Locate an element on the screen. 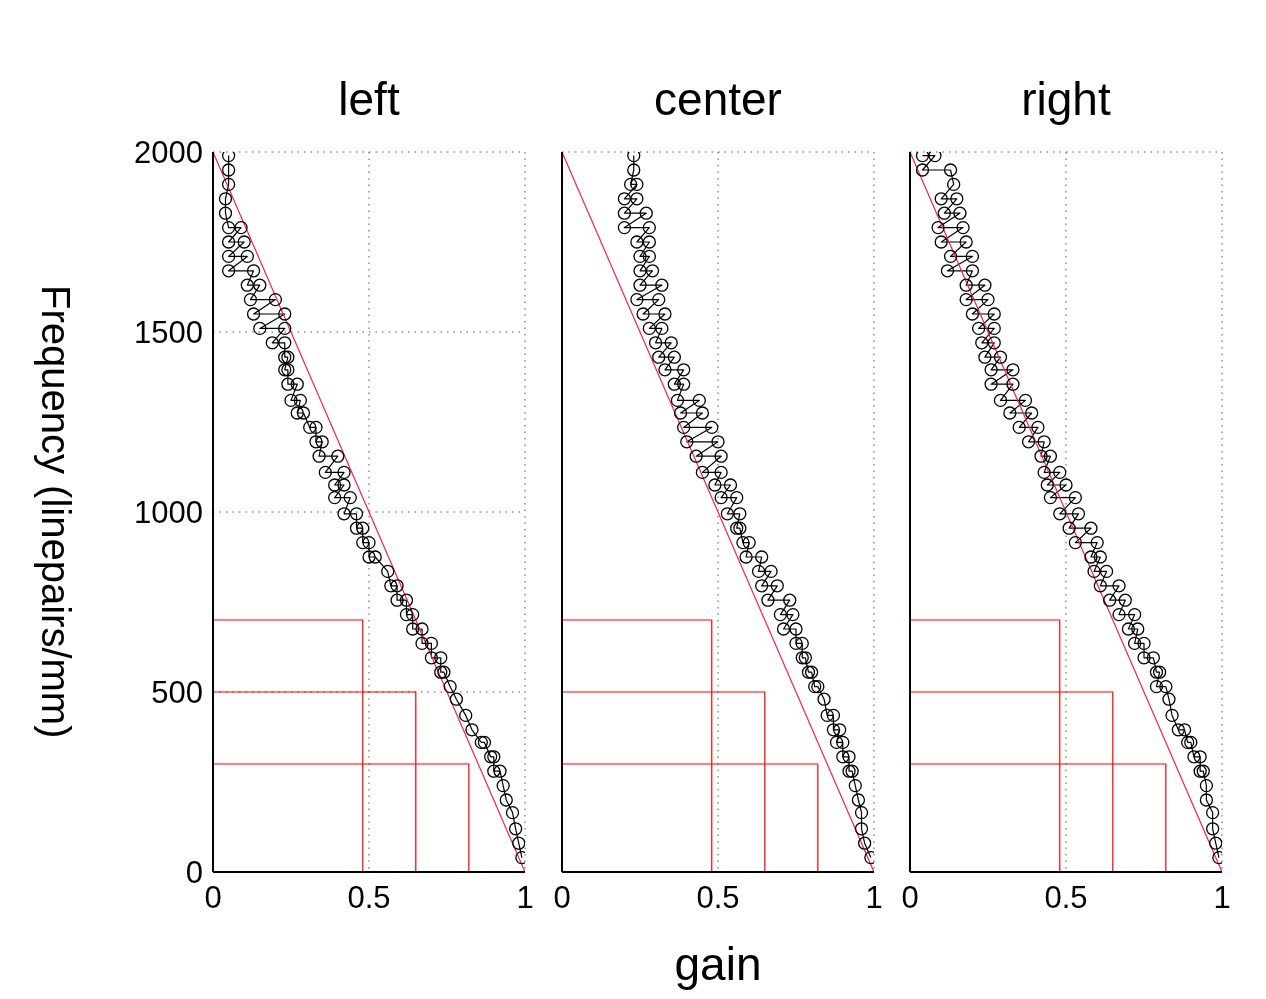 The image size is (1266, 999). y-tick-label: 2000 is located at coordinates (168, 153).